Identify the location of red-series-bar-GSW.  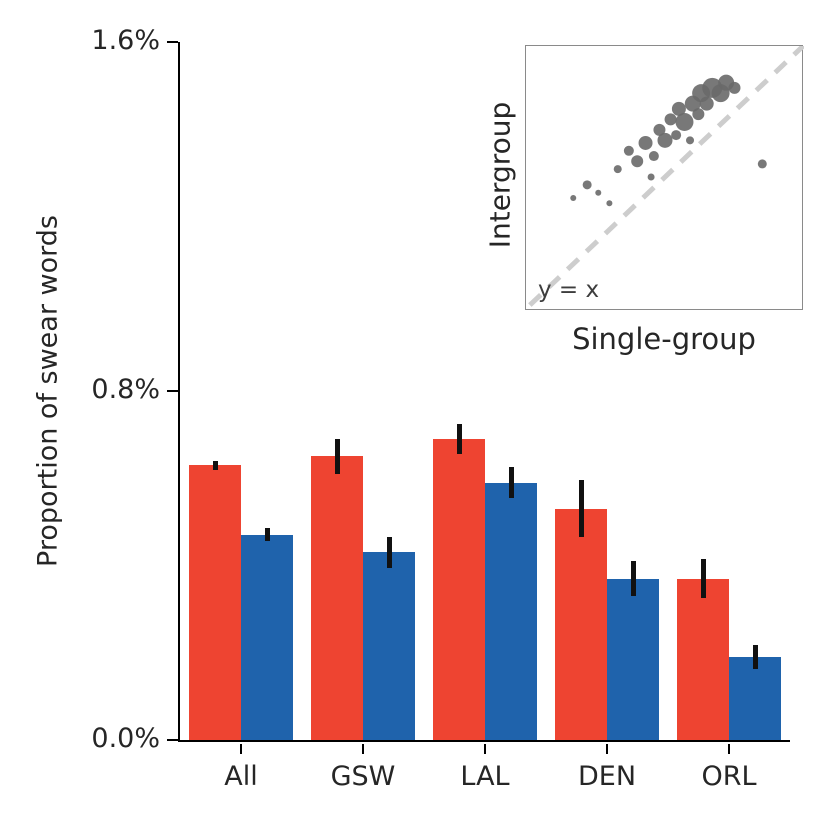
(337, 598).